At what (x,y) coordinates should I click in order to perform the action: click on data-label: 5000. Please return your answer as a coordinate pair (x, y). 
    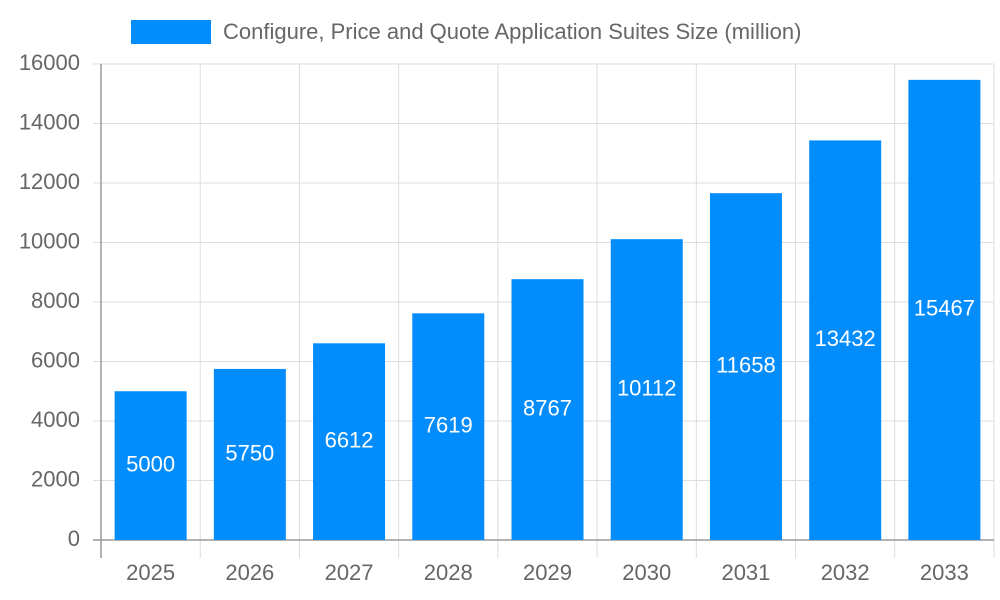
    Looking at the image, I should click on (150, 463).